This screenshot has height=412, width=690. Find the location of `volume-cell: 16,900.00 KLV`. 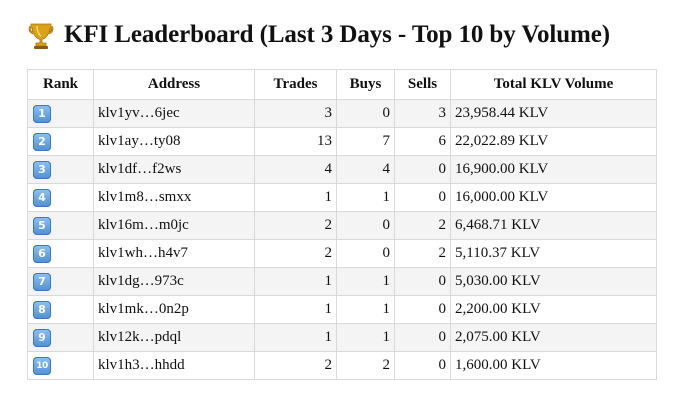

volume-cell: 16,900.00 KLV is located at coordinates (553, 169).